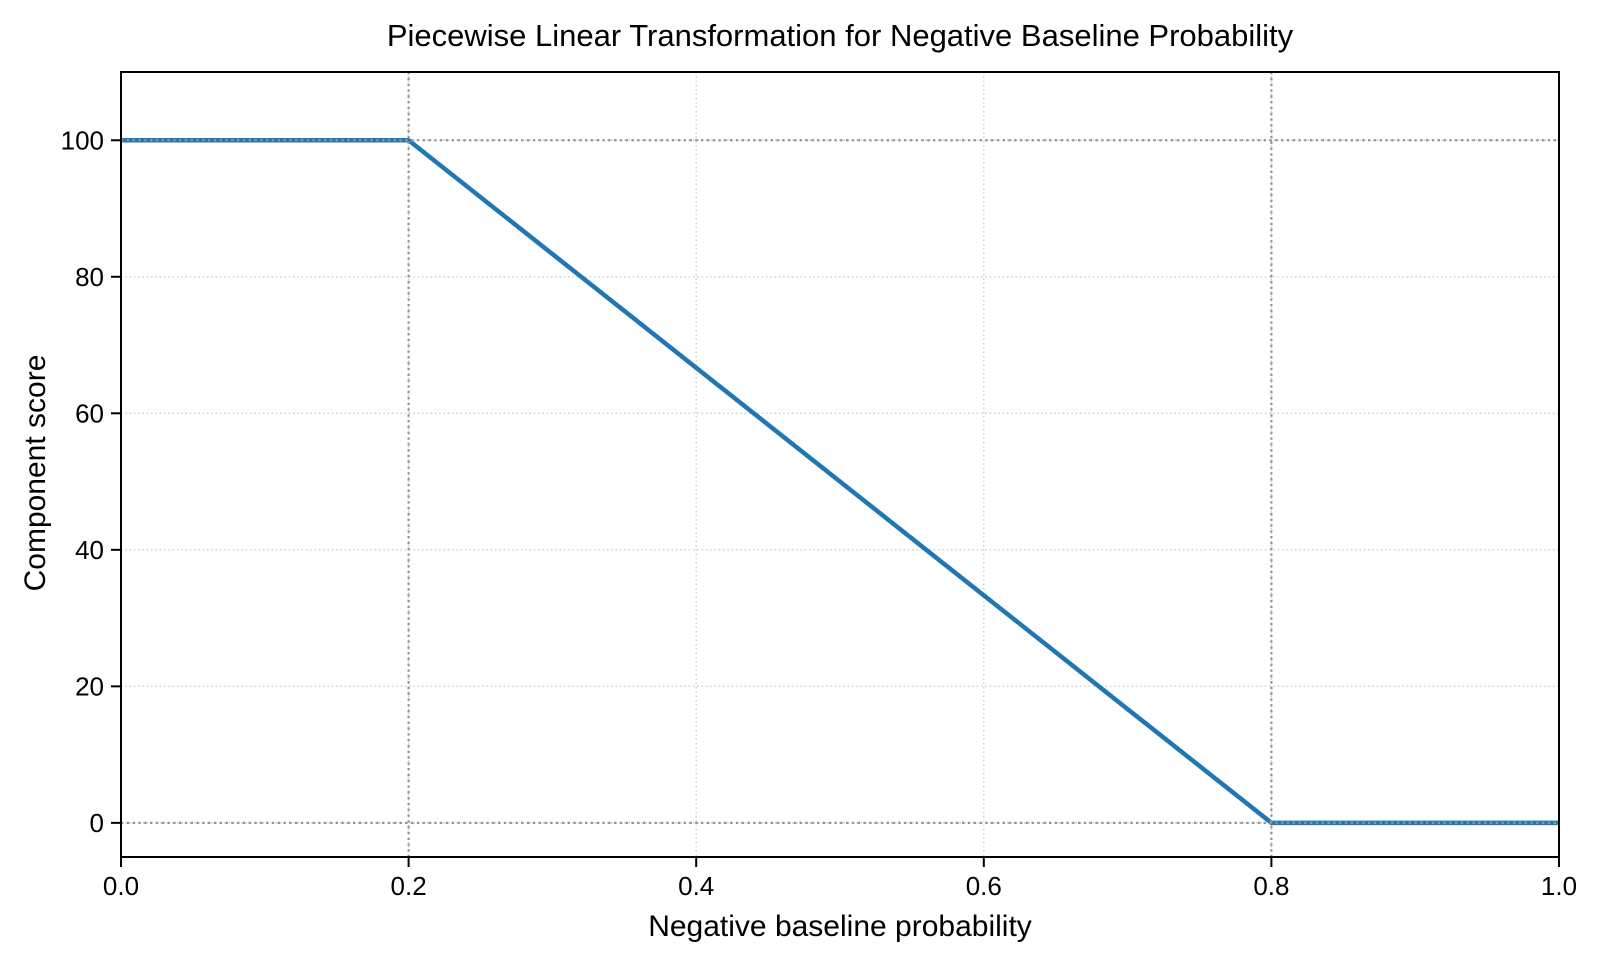  Describe the element at coordinates (89, 277) in the screenshot. I see `y-tick-label: 80` at that location.